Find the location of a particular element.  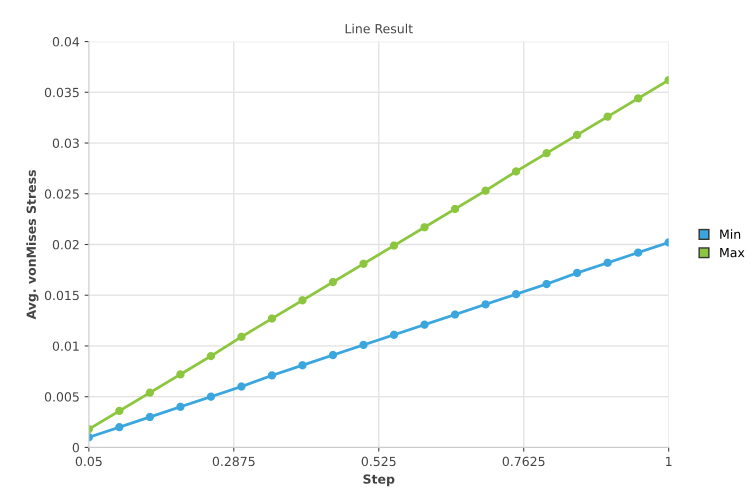

x-tick-label: 0.525 is located at coordinates (379, 461).